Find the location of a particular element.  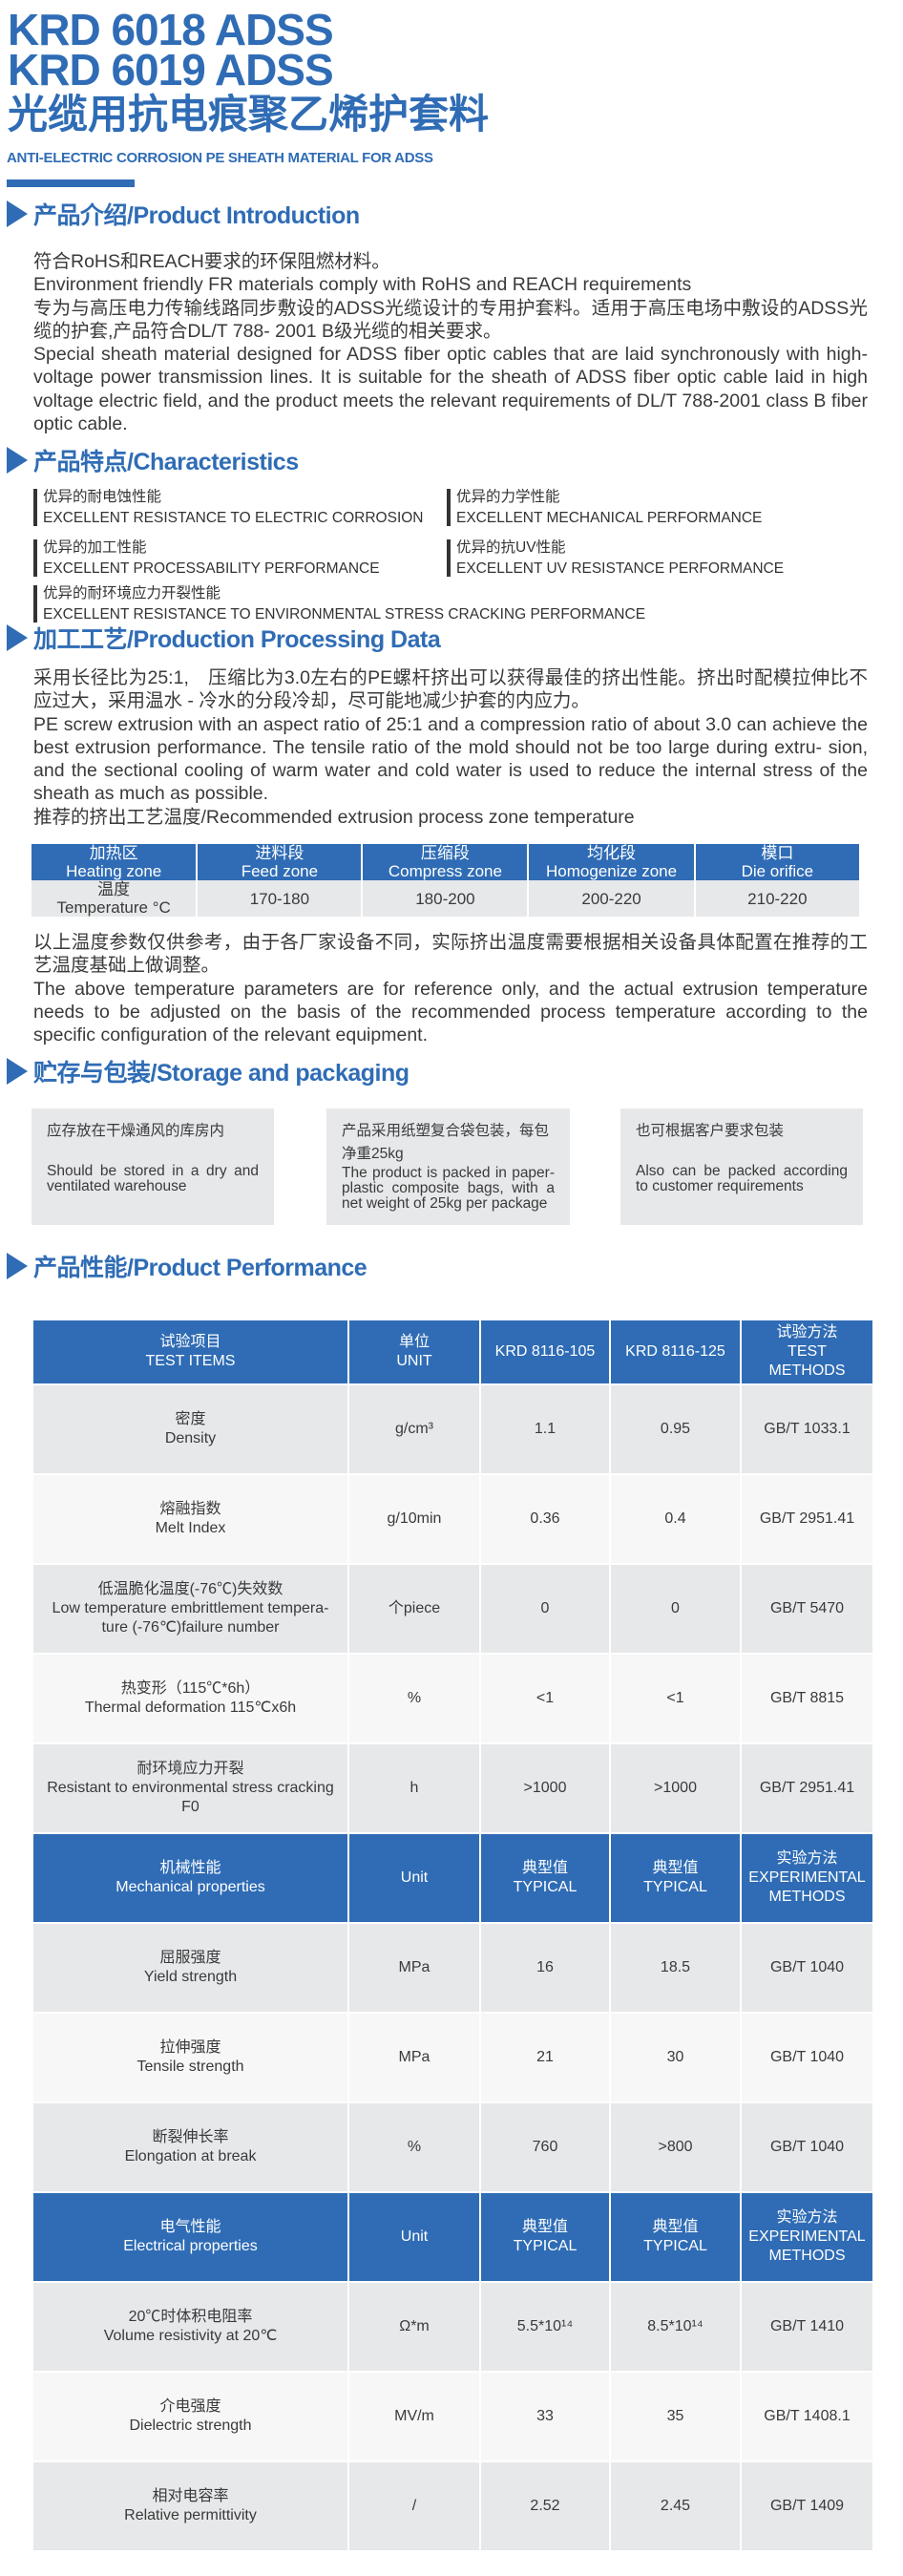

table-cell: 35 is located at coordinates (676, 2416).